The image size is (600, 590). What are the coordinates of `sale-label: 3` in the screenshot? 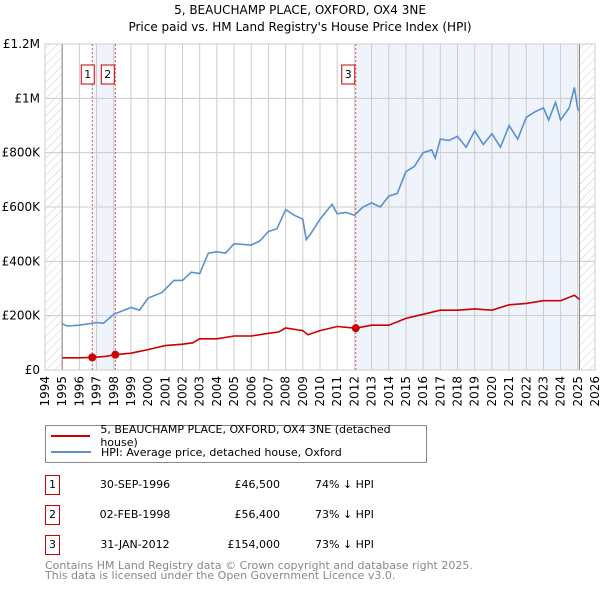 It's located at (348, 74).